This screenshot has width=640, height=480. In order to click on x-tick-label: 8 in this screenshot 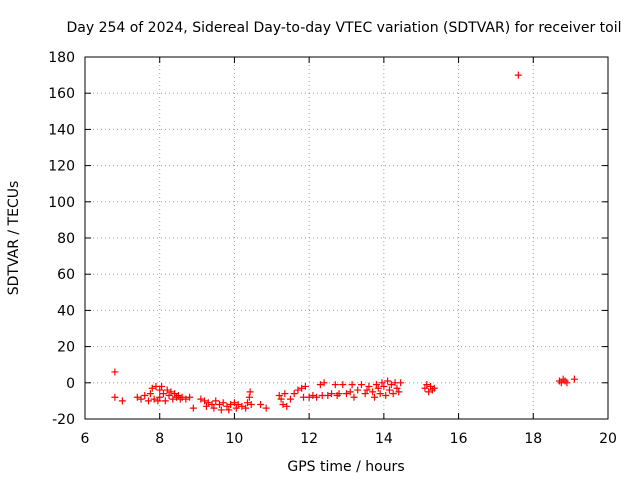, I will do `click(159, 439)`.